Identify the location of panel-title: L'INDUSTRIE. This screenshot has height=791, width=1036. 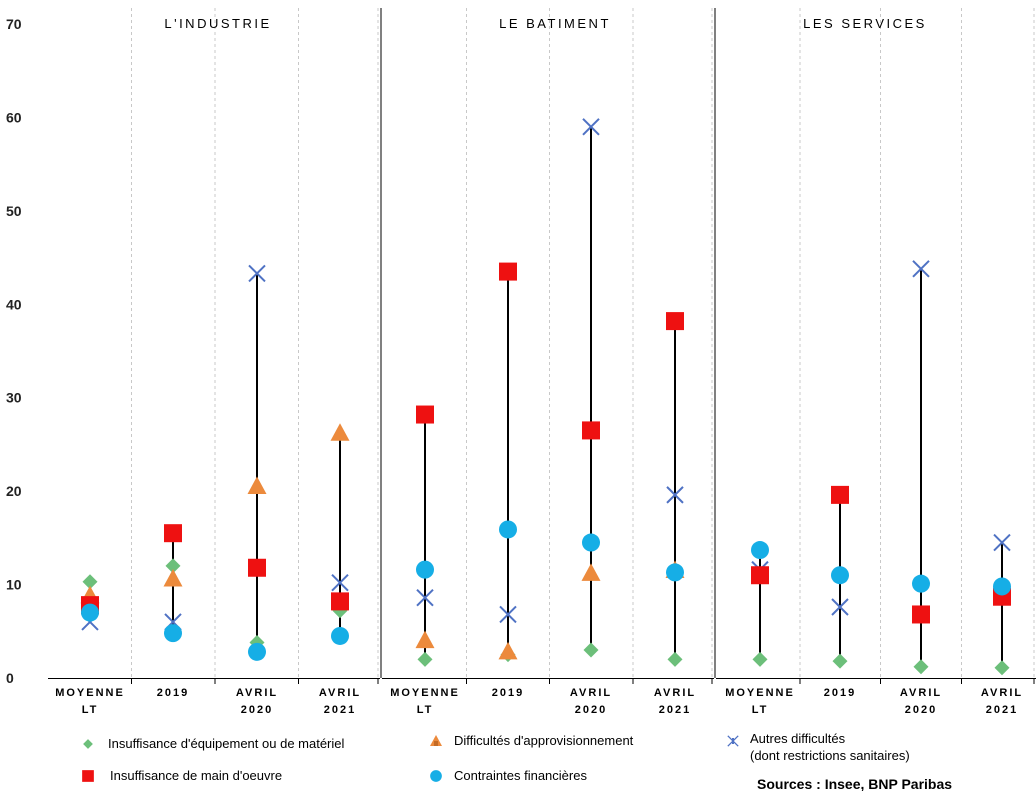
(217, 23).